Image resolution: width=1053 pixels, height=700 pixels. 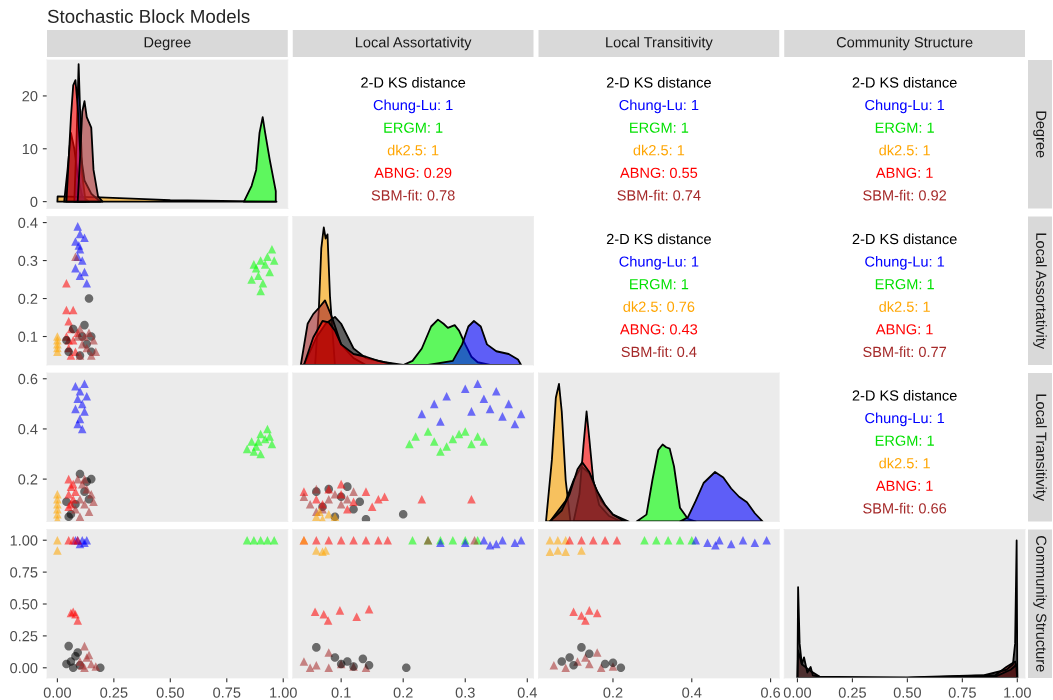 What do you see at coordinates (30, 149) in the screenshot?
I see `y-tick-label: 10` at bounding box center [30, 149].